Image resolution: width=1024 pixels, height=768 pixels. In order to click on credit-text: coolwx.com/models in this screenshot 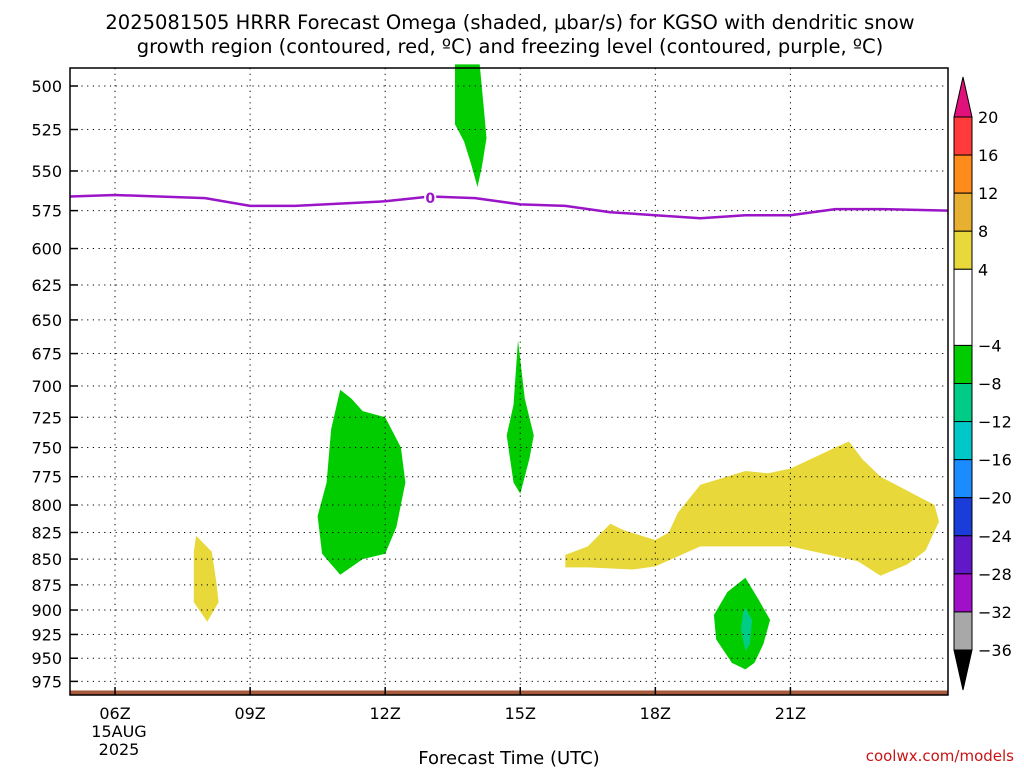, I will do `click(940, 756)`.